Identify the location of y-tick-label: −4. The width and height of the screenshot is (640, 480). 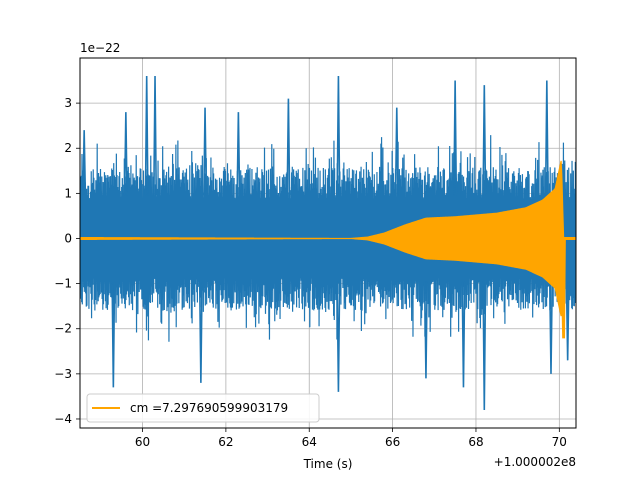
(63, 419).